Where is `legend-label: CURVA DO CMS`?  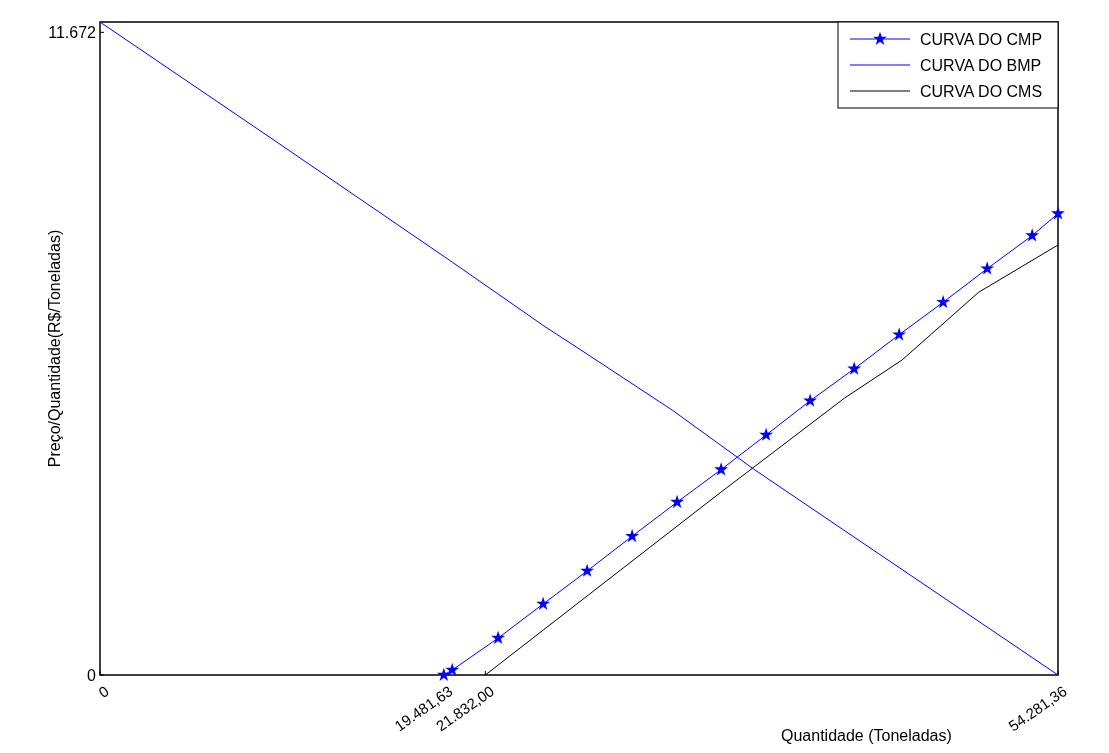
legend-label: CURVA DO CMS is located at coordinates (981, 91).